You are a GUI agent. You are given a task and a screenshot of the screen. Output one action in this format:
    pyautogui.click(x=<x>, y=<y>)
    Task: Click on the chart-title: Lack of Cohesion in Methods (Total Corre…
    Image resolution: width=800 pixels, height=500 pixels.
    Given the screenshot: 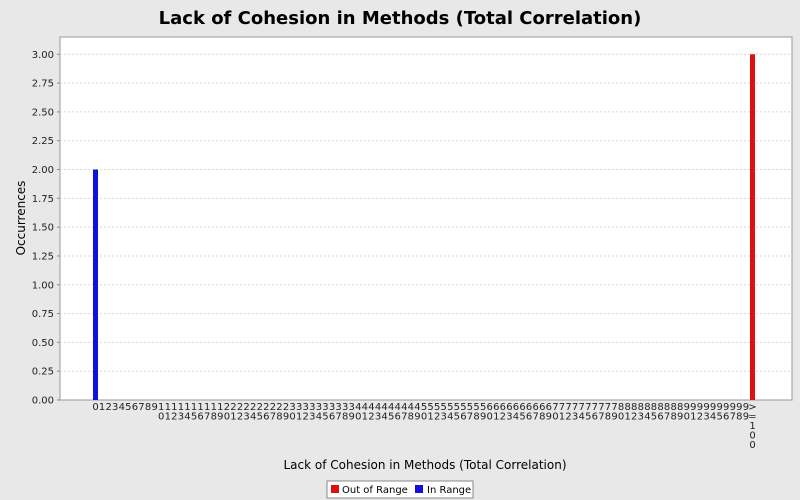 What is the action you would take?
    pyautogui.click(x=400, y=18)
    